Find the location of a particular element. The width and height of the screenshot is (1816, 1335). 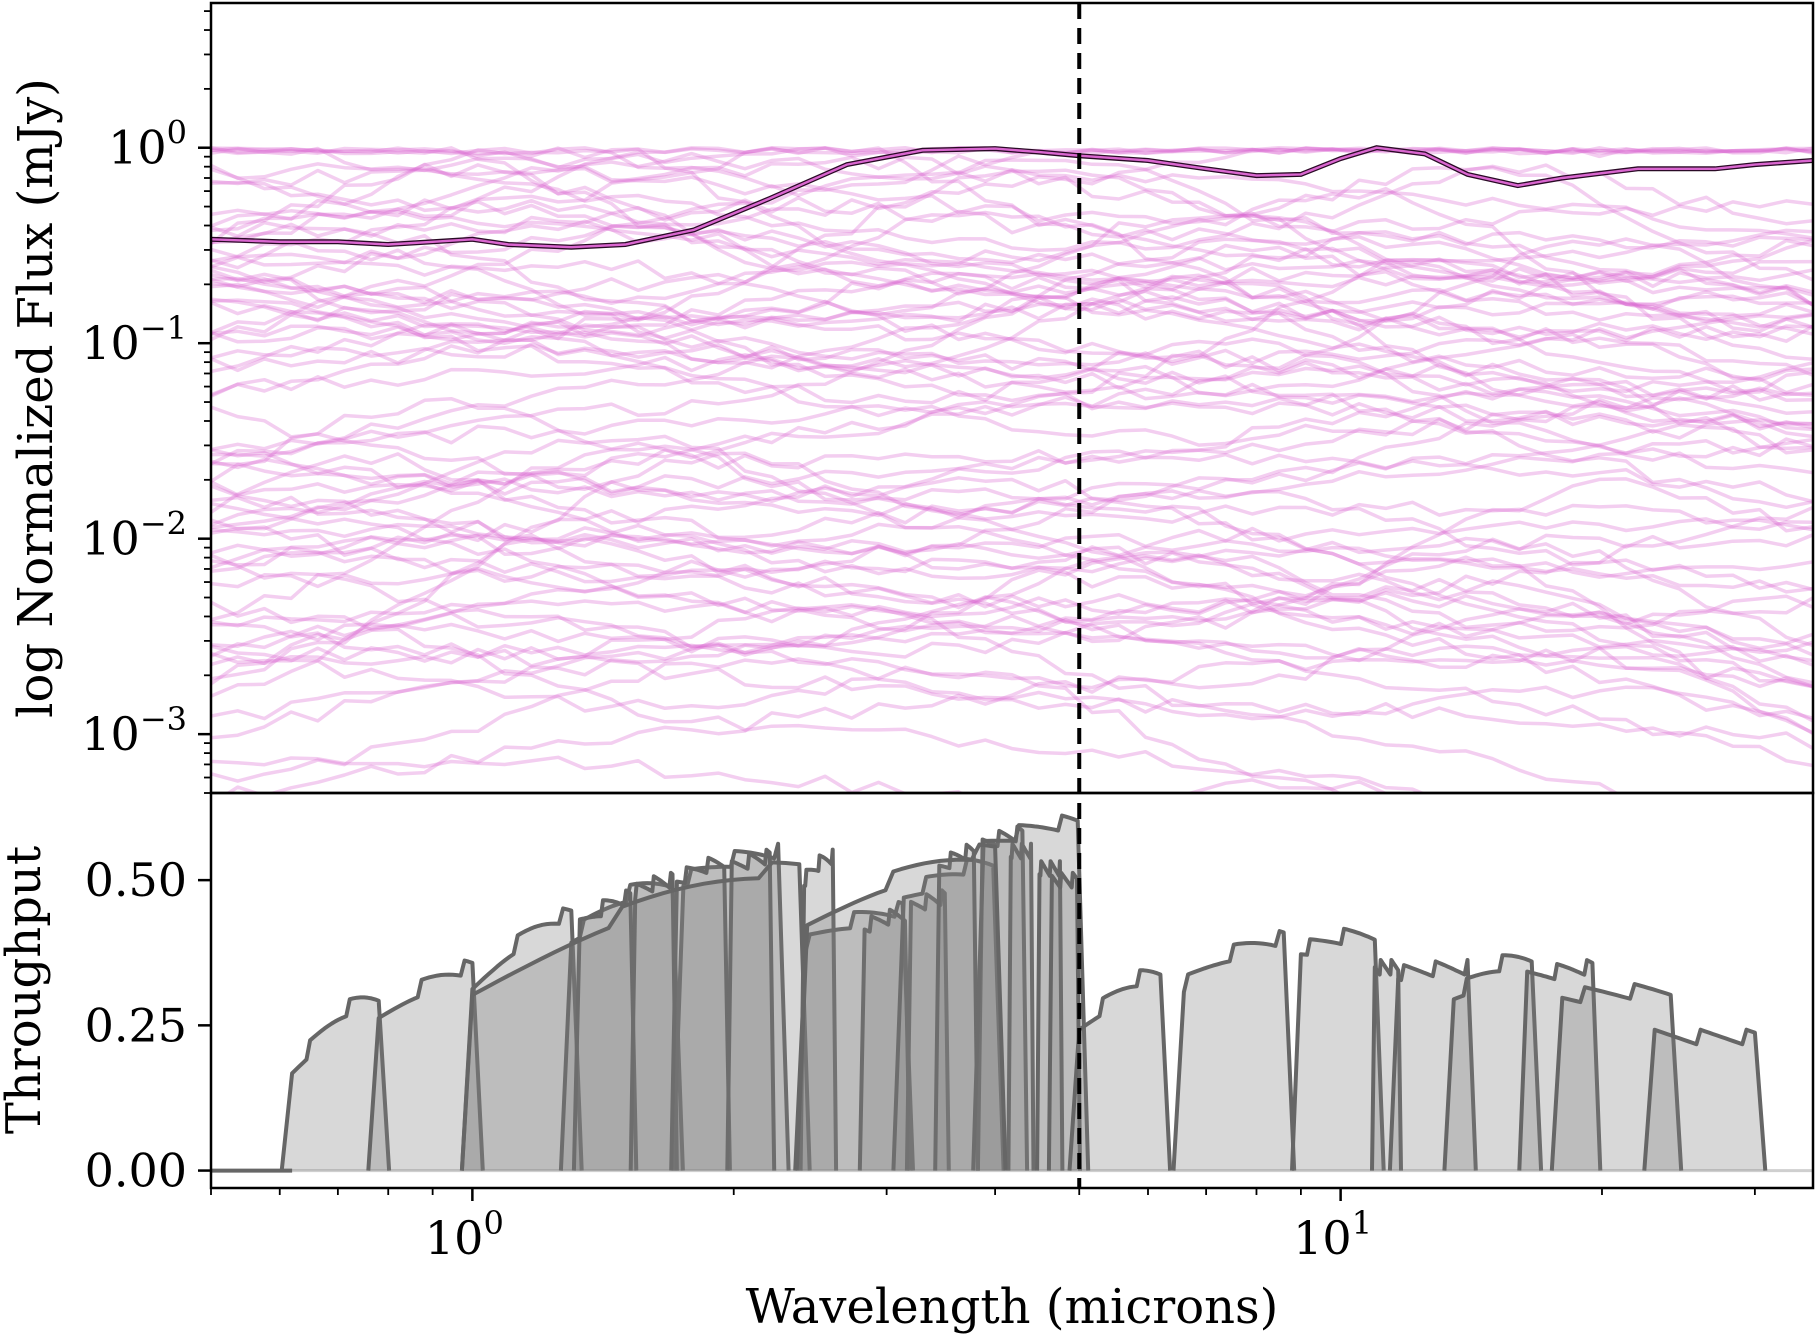

bottom-y-axis-label: Throughput is located at coordinates (26, 990).